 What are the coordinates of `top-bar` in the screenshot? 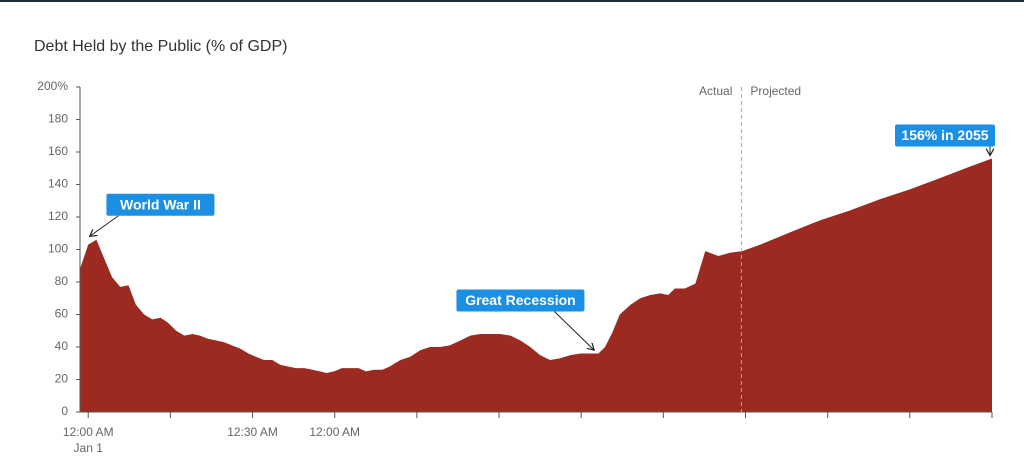 It's located at (512, 1).